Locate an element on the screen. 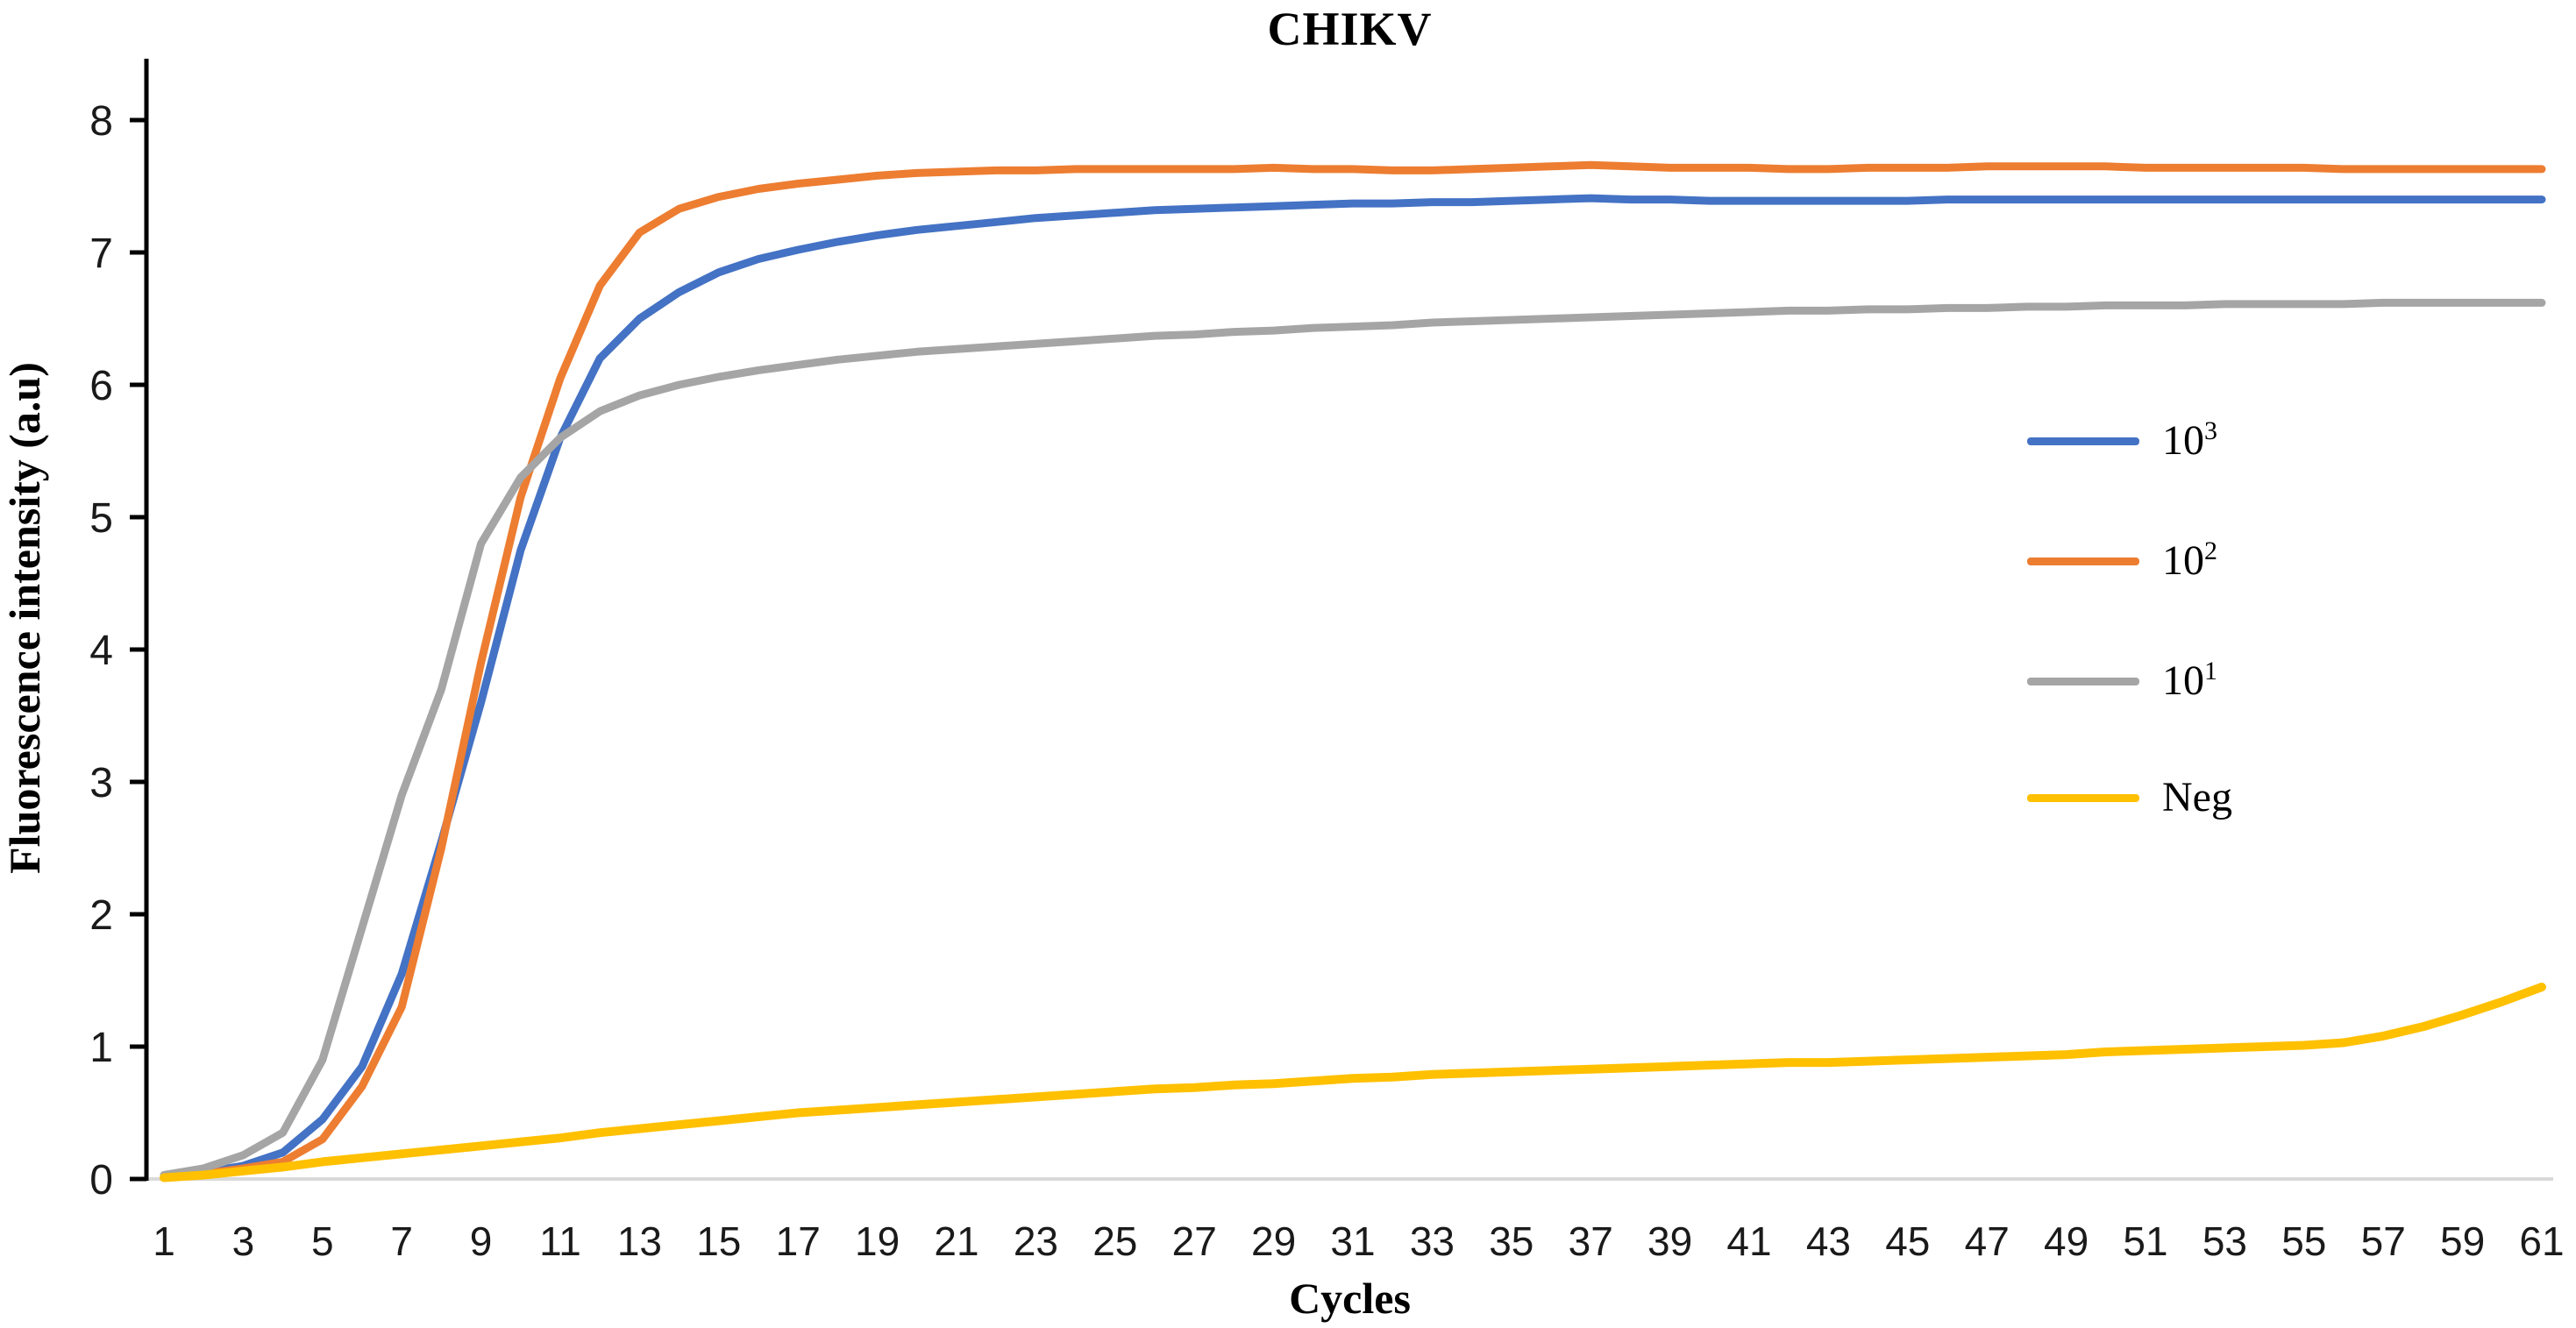 This screenshot has width=2576, height=1328. x-tick-label: 33 is located at coordinates (1432, 1241).